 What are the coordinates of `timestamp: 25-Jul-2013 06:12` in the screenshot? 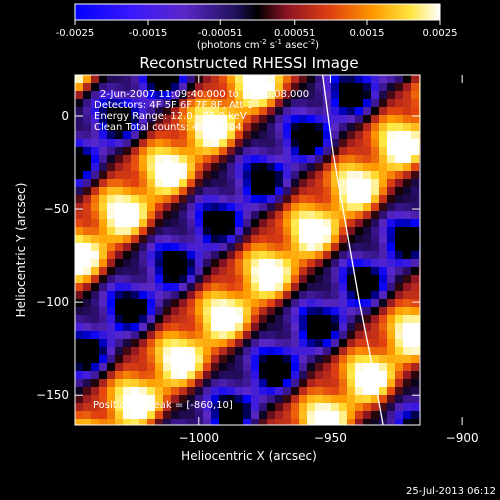 It's located at (451, 491).